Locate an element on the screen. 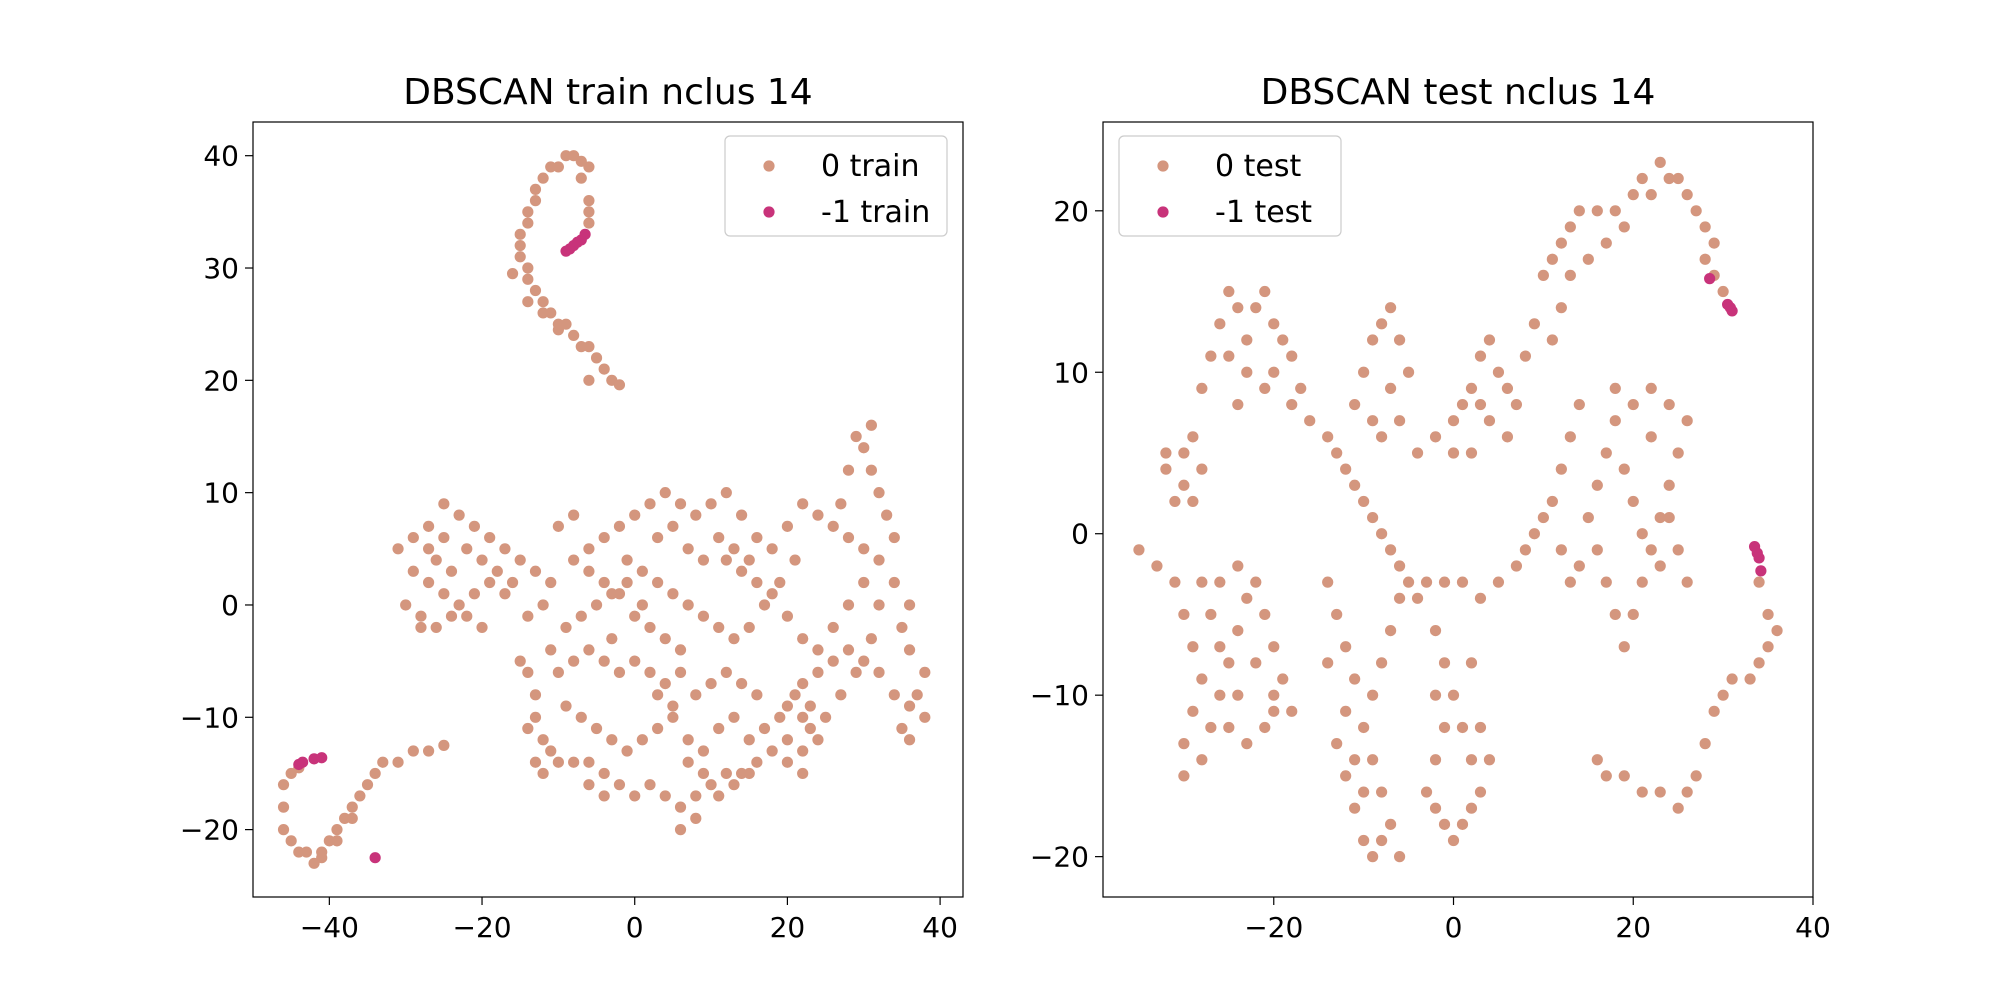 The height and width of the screenshot is (1000, 2000). y-tick-label: −10 is located at coordinates (1059, 695).